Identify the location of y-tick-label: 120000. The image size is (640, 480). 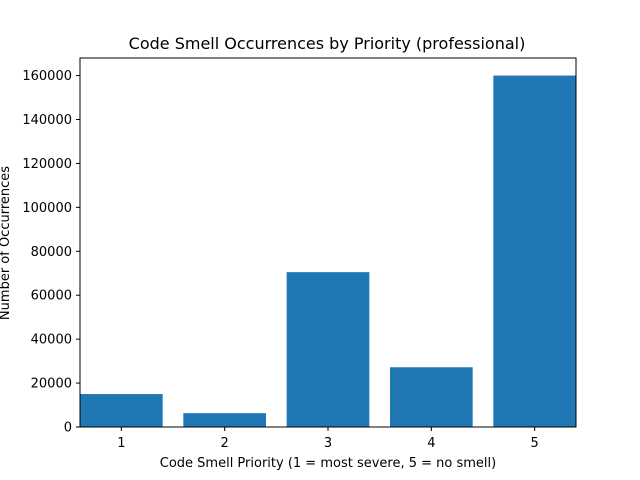
(47, 164).